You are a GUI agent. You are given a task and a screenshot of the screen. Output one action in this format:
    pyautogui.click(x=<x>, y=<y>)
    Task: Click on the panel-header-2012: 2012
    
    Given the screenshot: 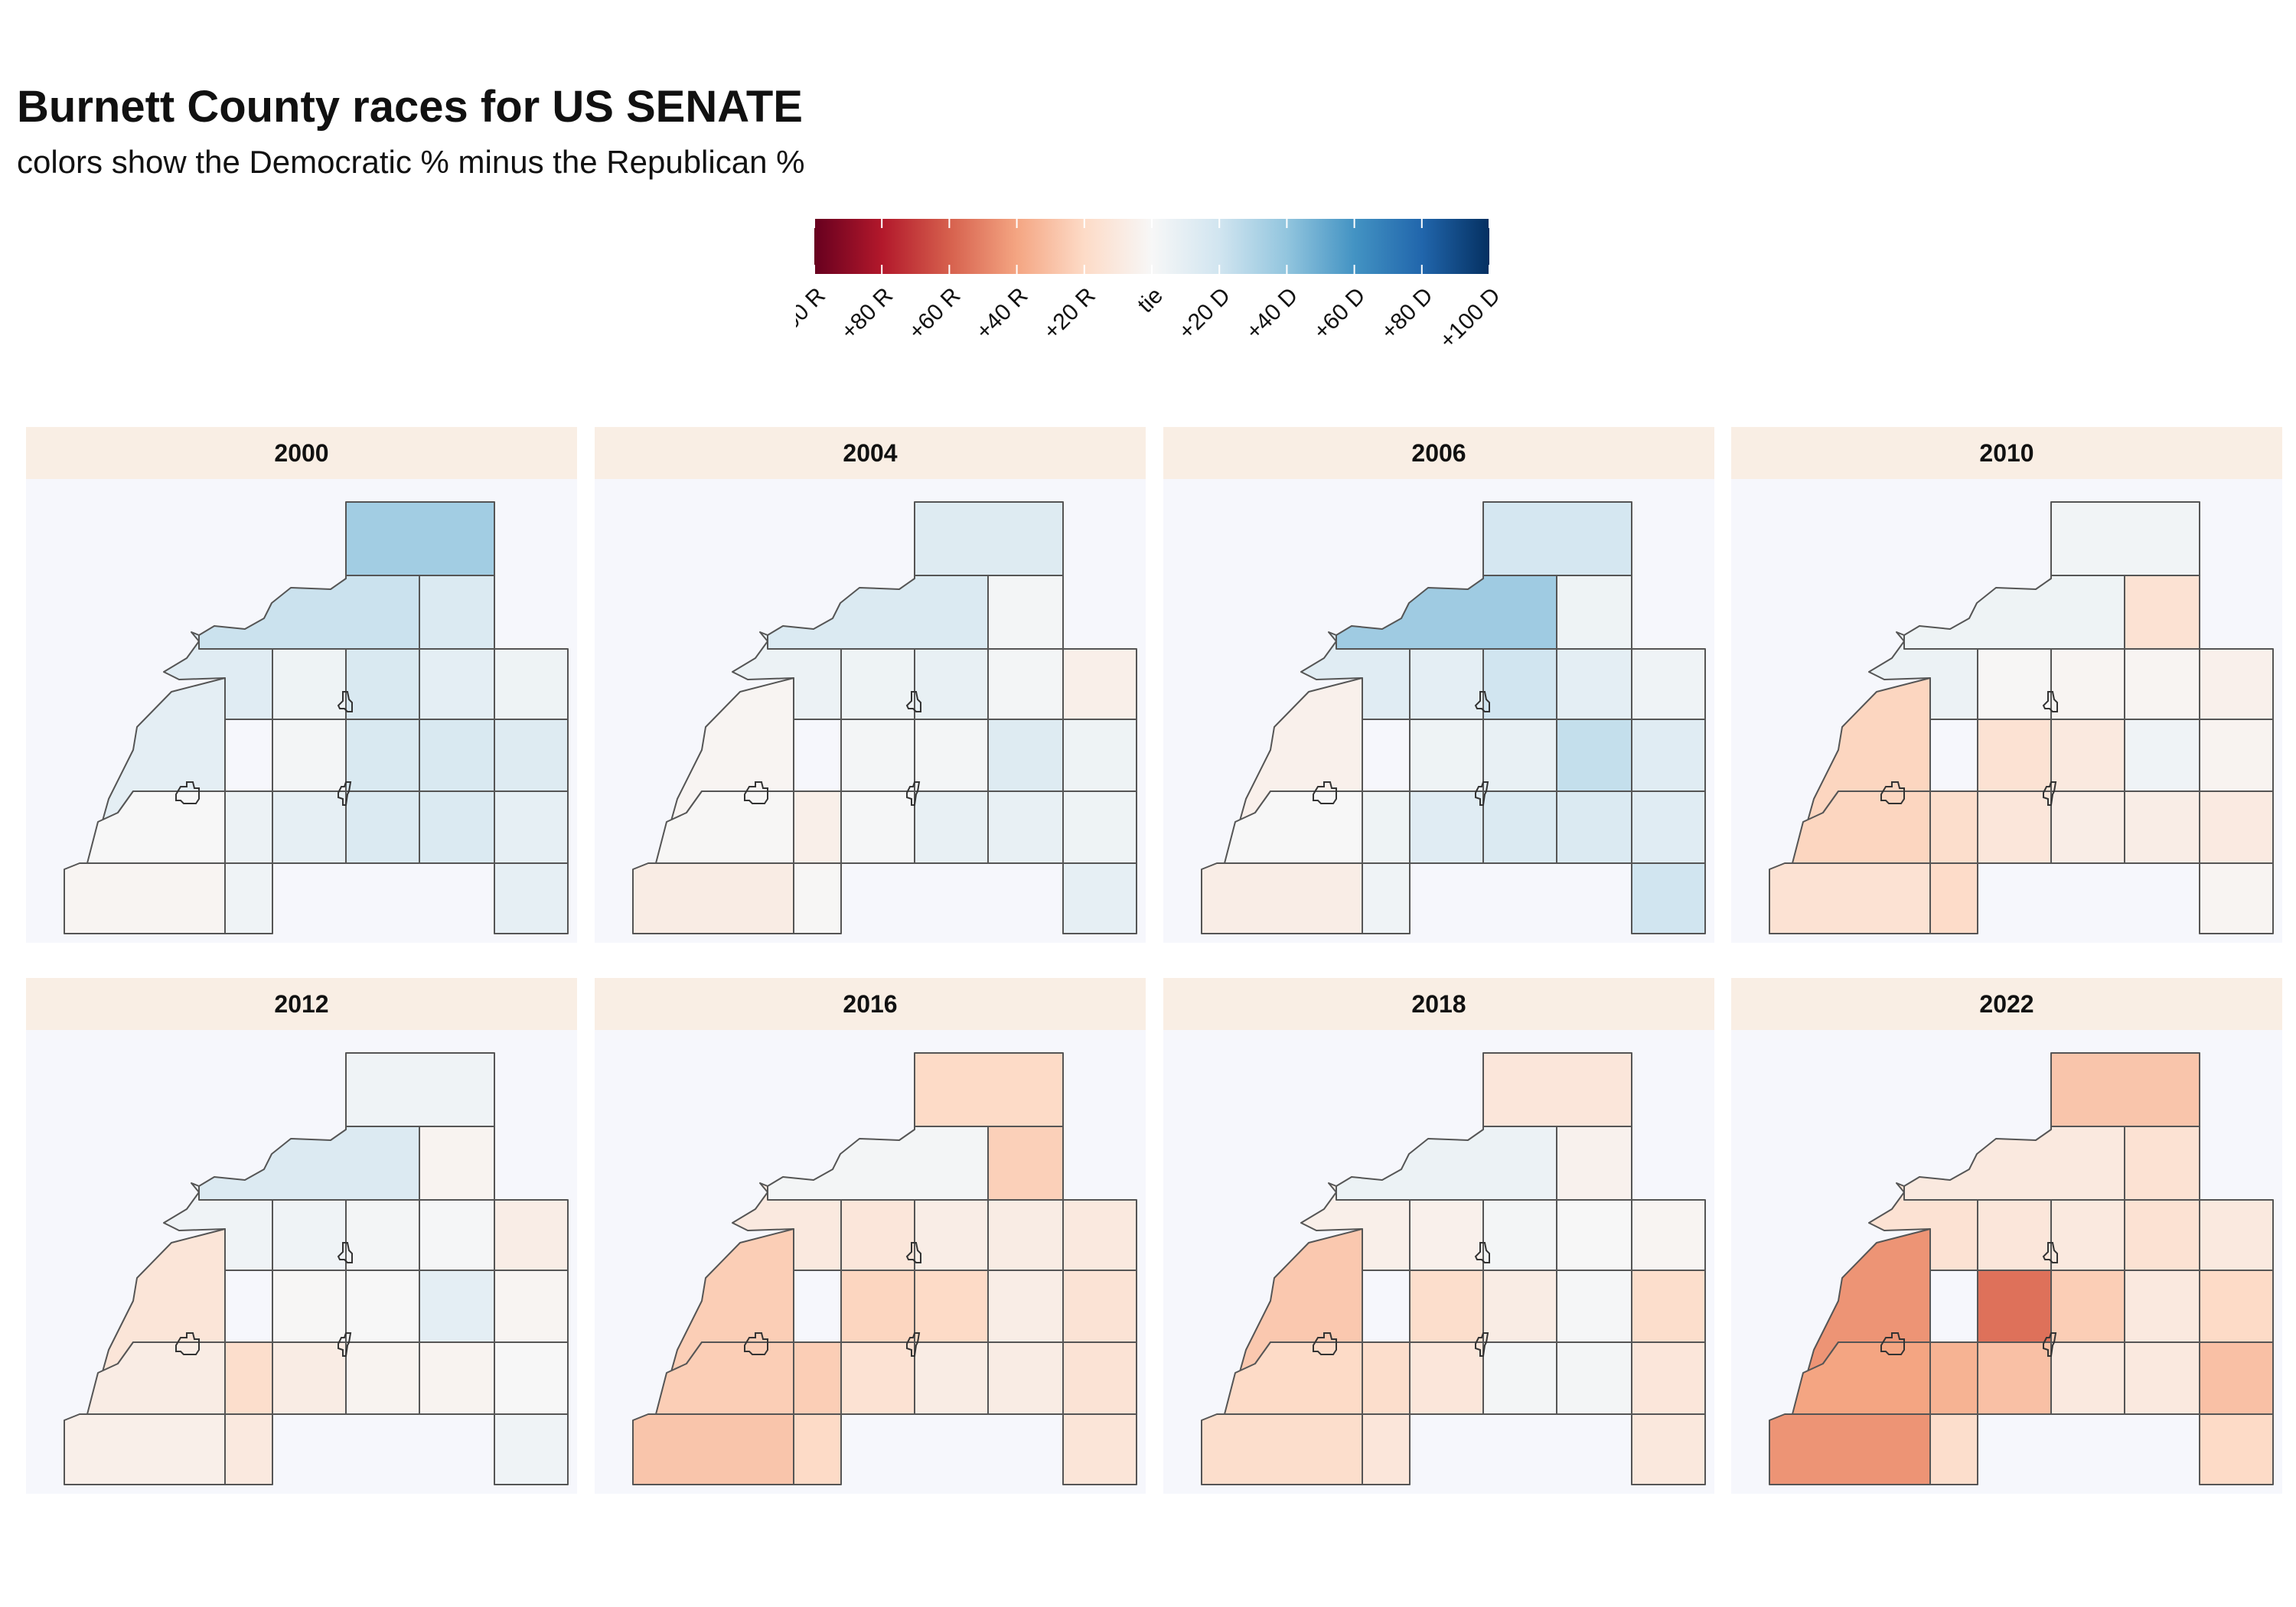 What is the action you would take?
    pyautogui.click(x=301, y=1004)
    